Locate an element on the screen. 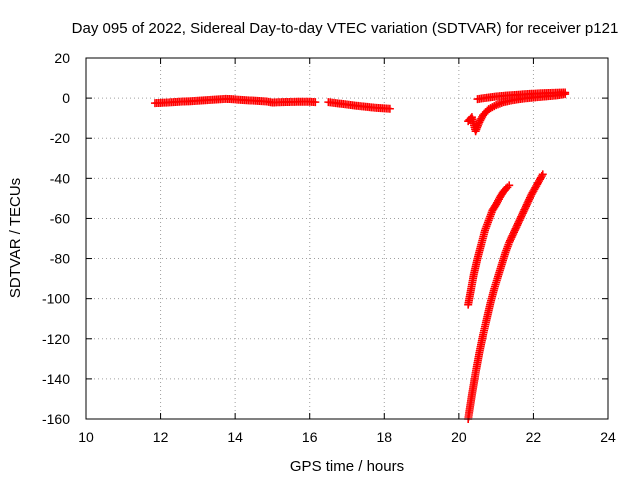 The width and height of the screenshot is (640, 480). x-tick-label: 20 is located at coordinates (459, 437).